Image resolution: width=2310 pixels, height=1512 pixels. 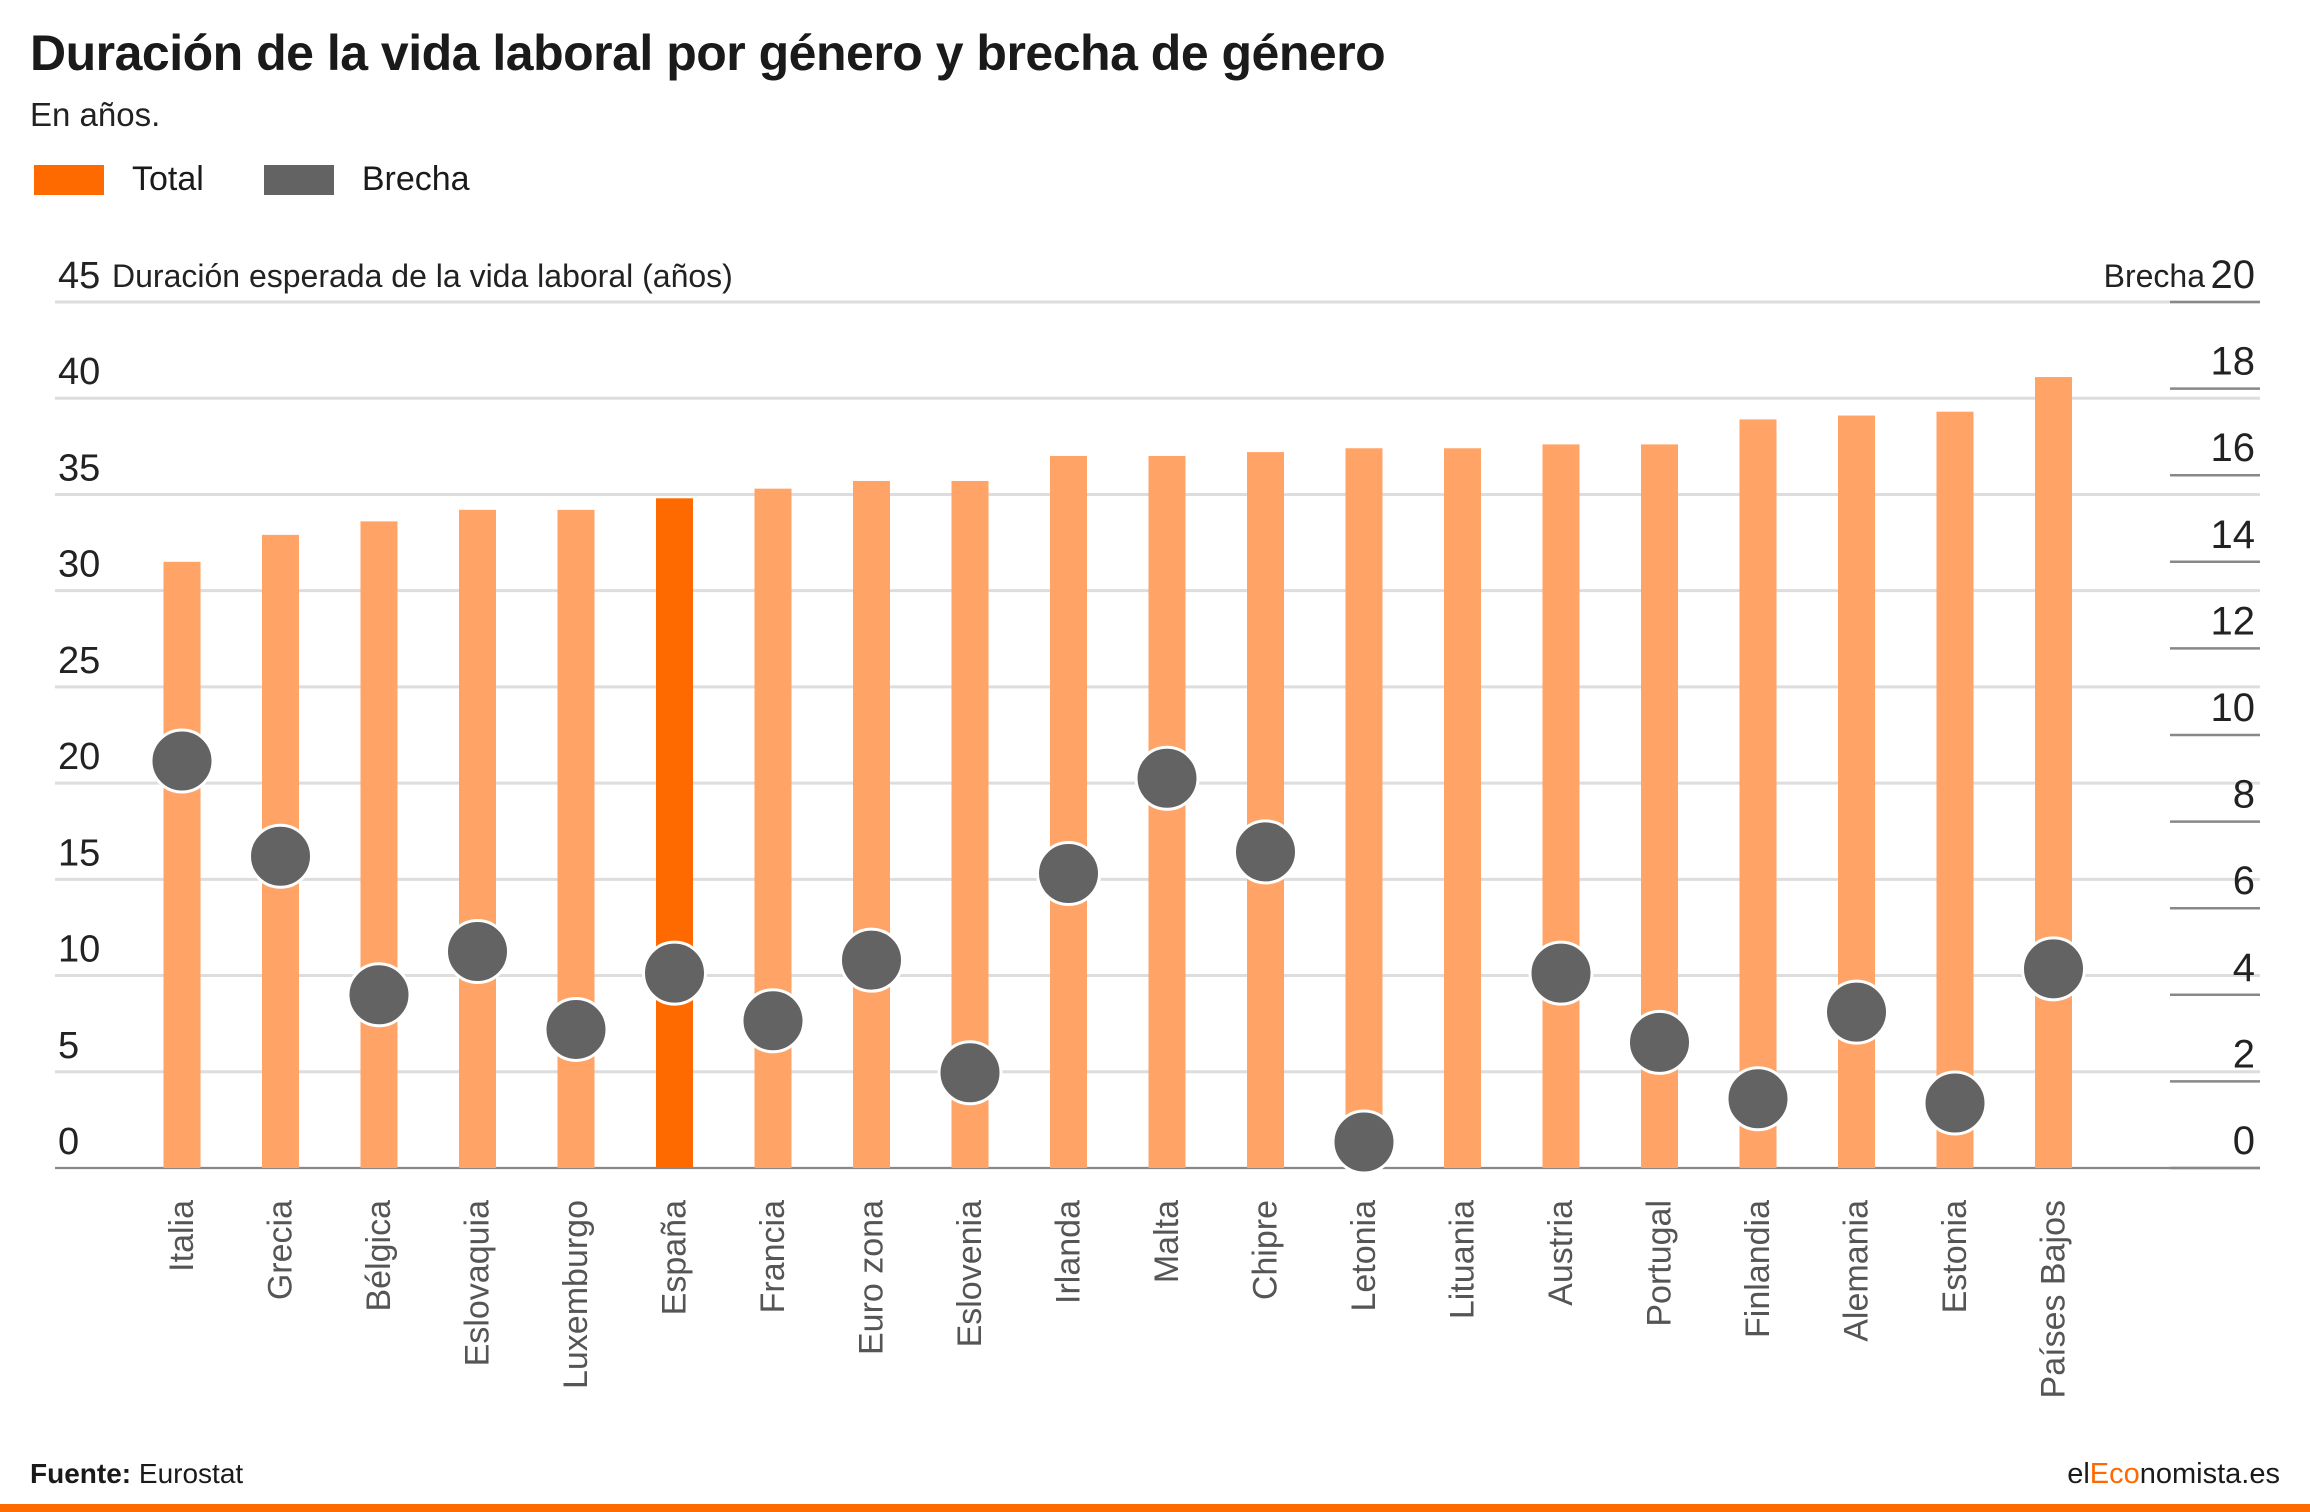 I want to click on brand-accent: Eco, so click(x=2114, y=1474).